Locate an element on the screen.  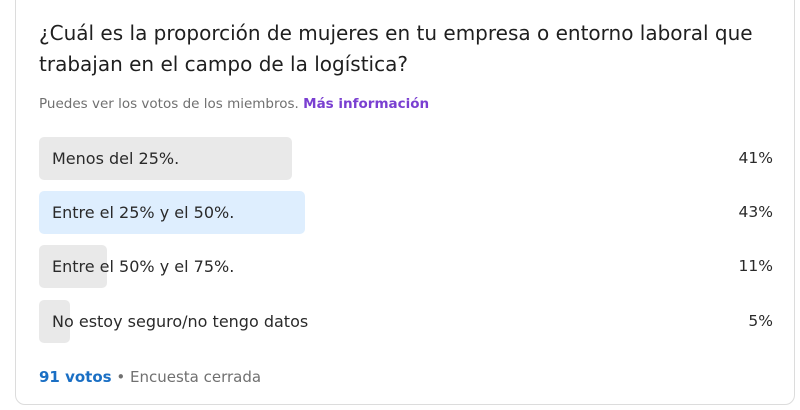
visibility-text: Puedes ver los votos de los miembros. is located at coordinates (169, 104).